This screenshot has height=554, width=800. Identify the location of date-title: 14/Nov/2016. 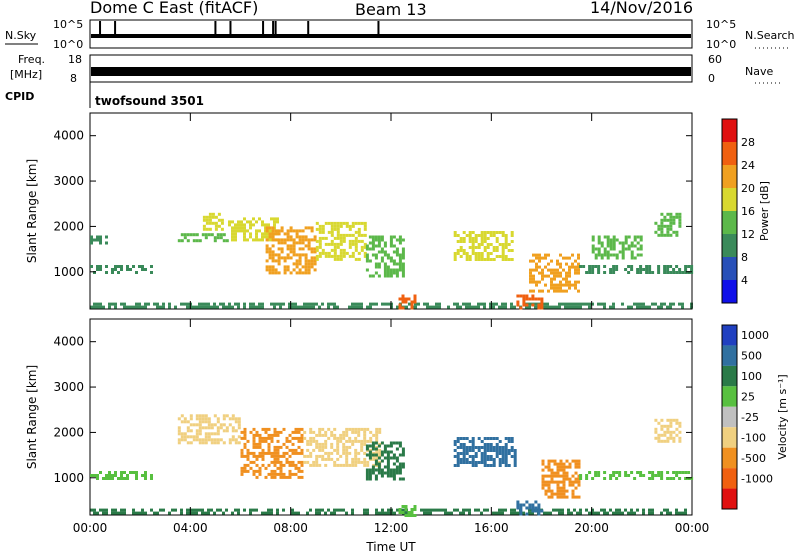
(641, 8).